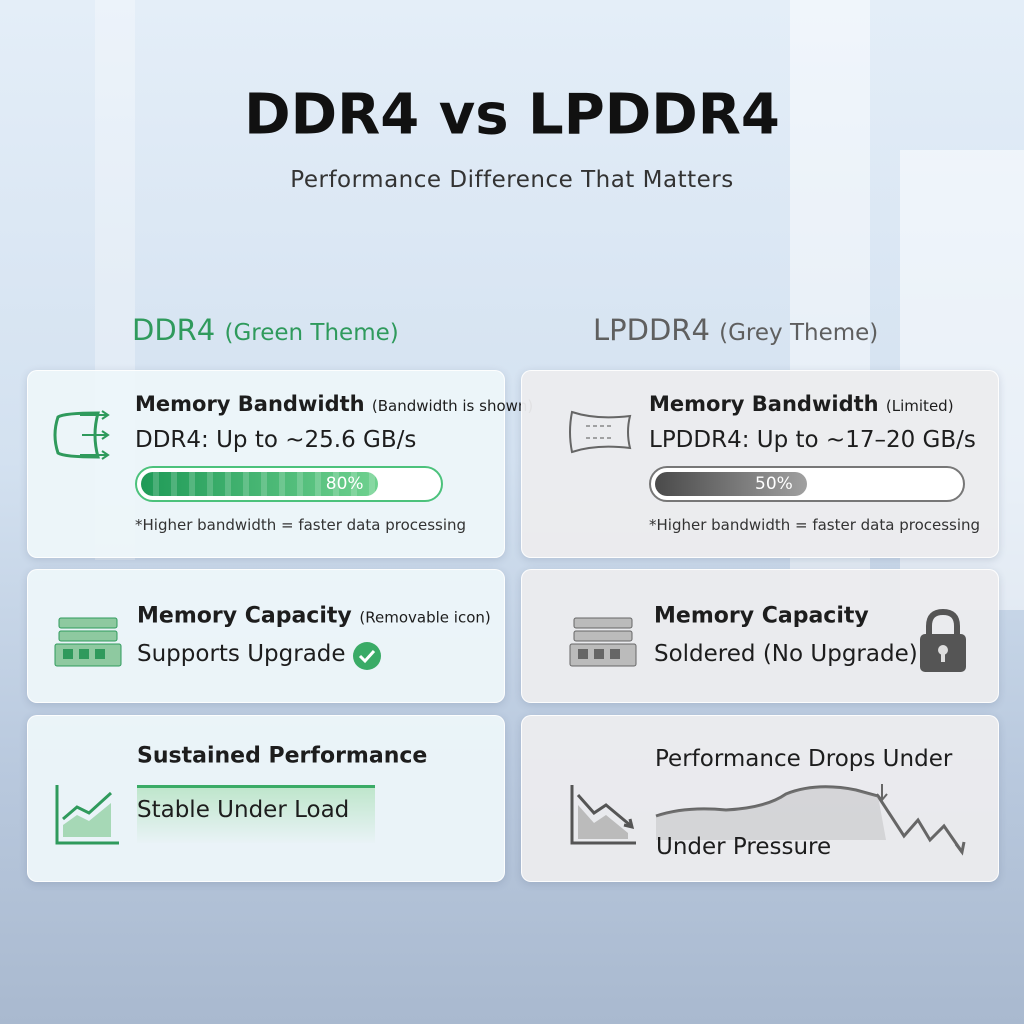 Image resolution: width=1024 pixels, height=1024 pixels. Describe the element at coordinates (943, 640) in the screenshot. I see `lock-icon` at that location.